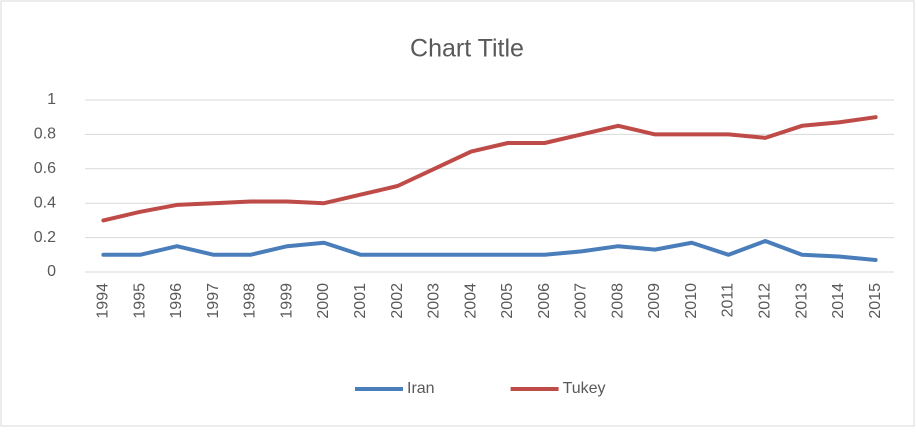  Describe the element at coordinates (176, 301) in the screenshot. I see `x-tick-label: 1996` at that location.